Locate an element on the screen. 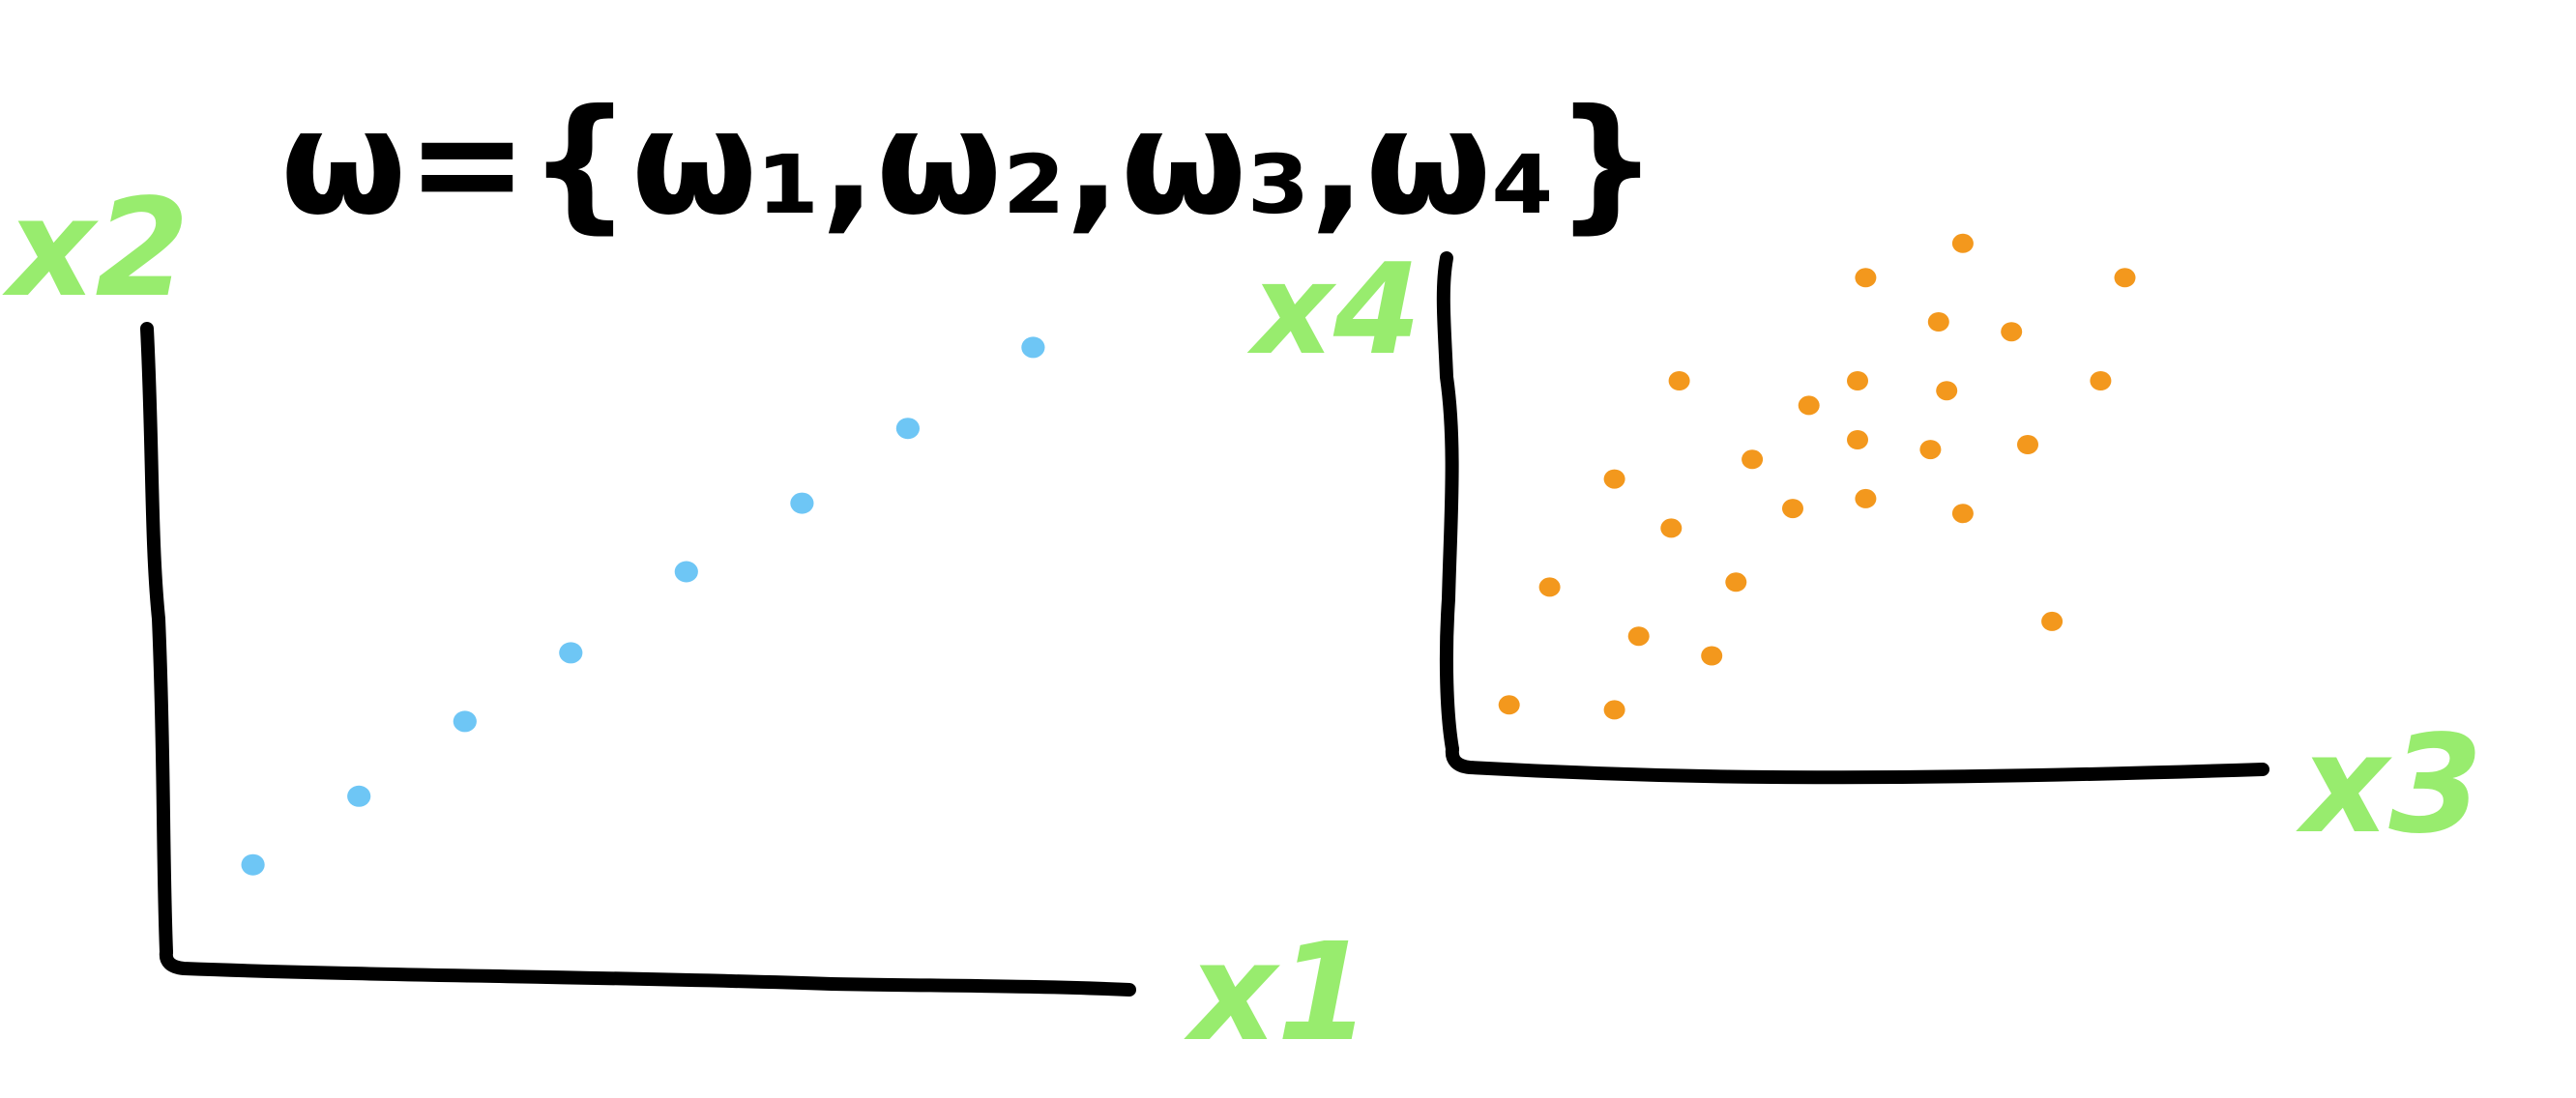 This screenshot has height=1098, width=2576. right-x-axis-label: x3 is located at coordinates (2389, 785).